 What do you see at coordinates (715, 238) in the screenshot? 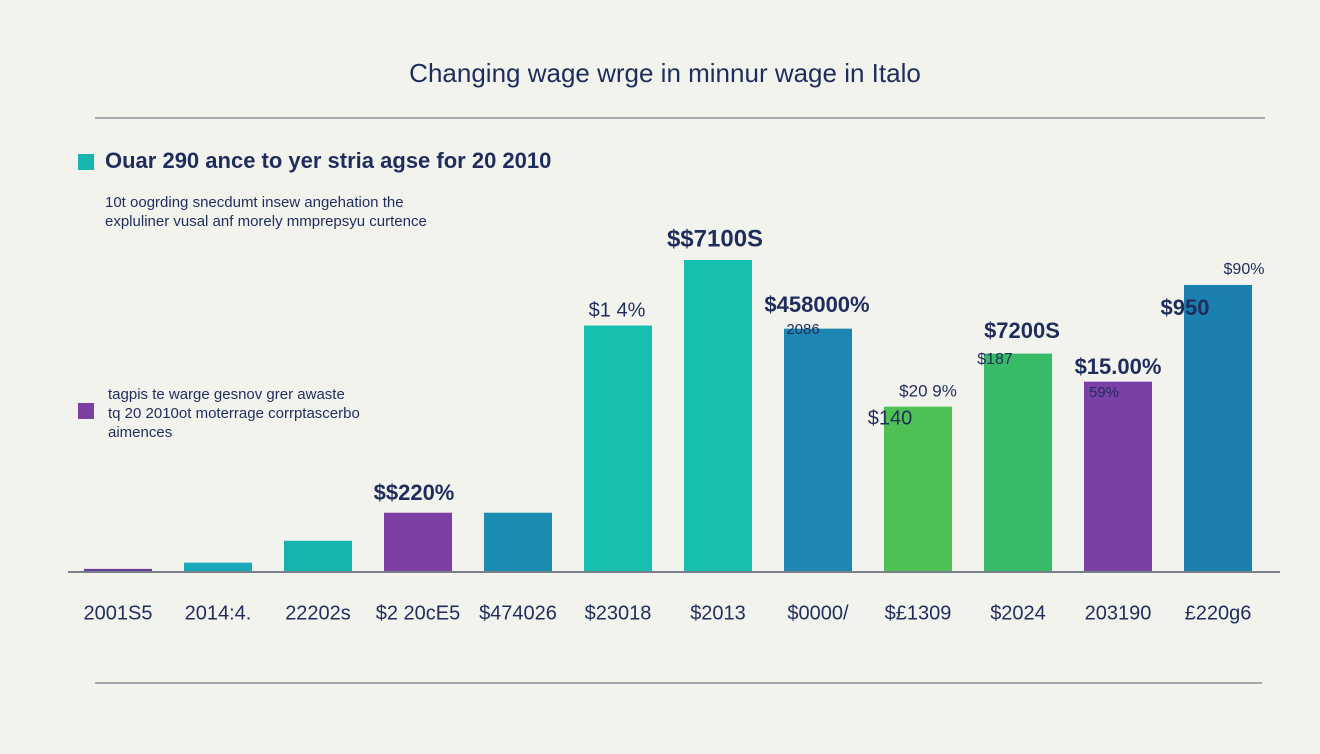
I see `bar-annotation: $$7100S` at bounding box center [715, 238].